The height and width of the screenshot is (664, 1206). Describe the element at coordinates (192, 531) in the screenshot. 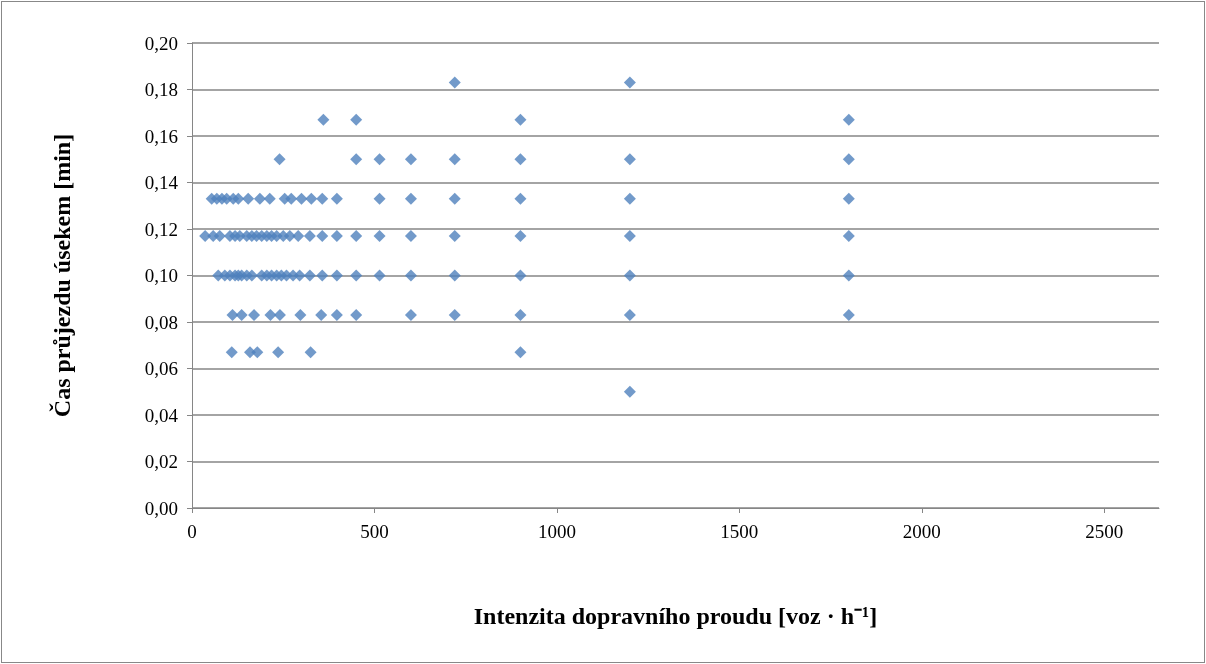

I see `x-tick-label: 0` at that location.